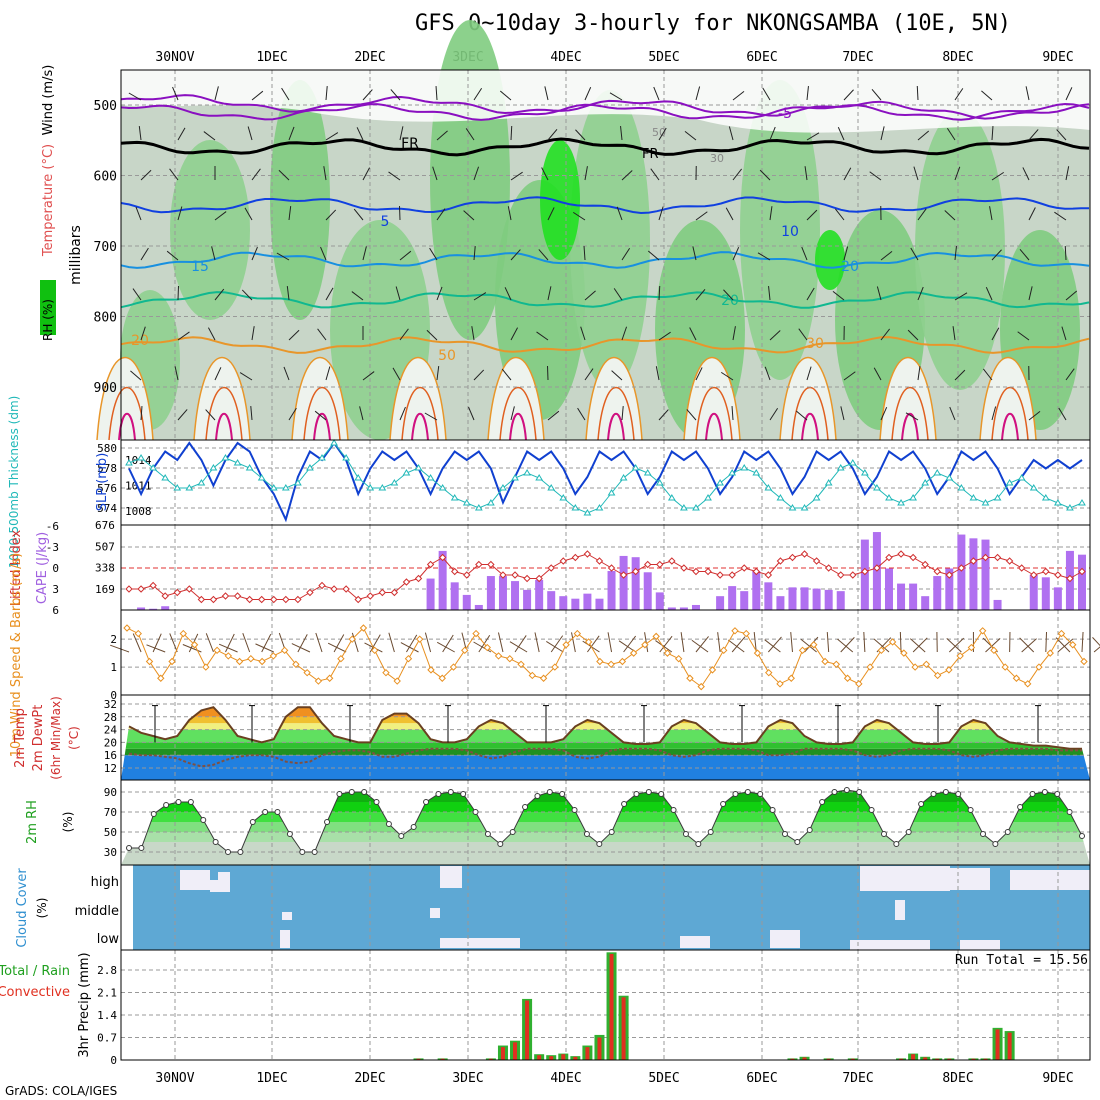 Image resolution: width=1100 pixels, height=1100 pixels. Describe the element at coordinates (111, 730) in the screenshot. I see `temp-tick-label: 24` at that location.